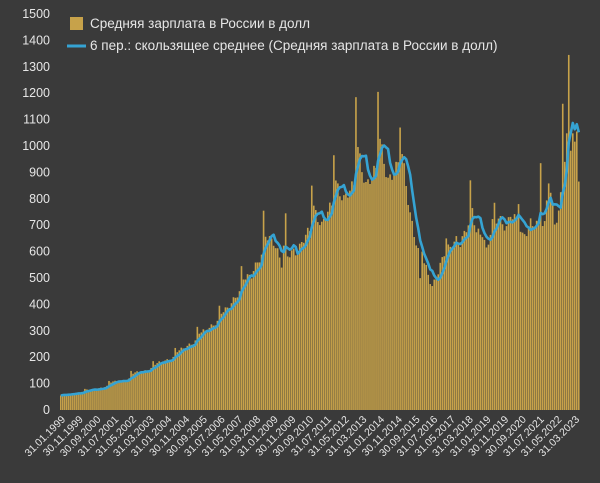  Describe the element at coordinates (36, 14) in the screenshot. I see `y-tick-label: 1500` at that location.